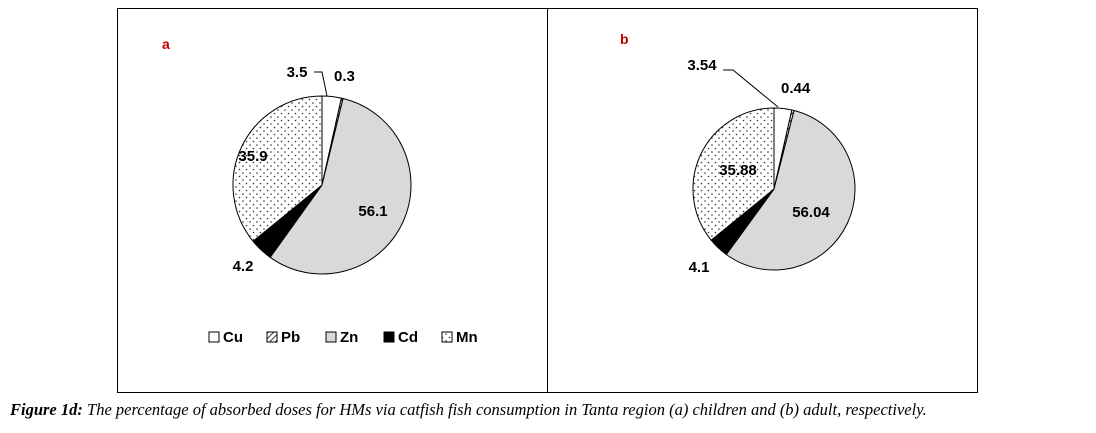  Describe the element at coordinates (243, 266) in the screenshot. I see `data-label-cd: 4.2` at that location.